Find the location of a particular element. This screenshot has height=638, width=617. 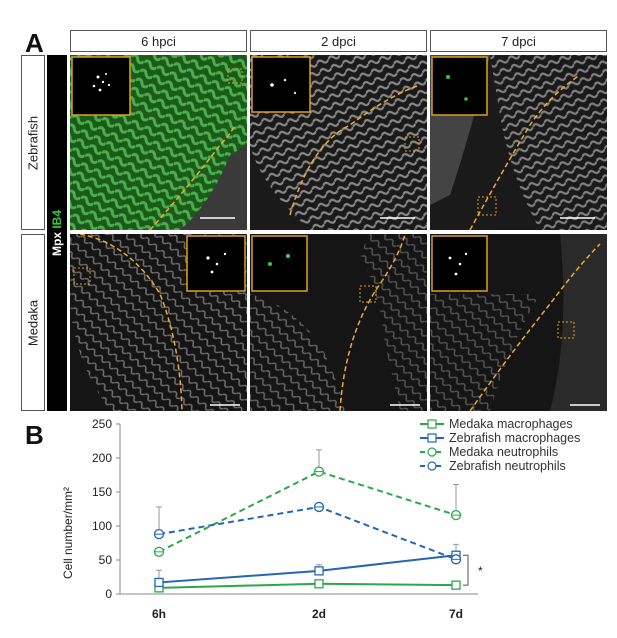

panel-a-letter: A is located at coordinates (34, 43).